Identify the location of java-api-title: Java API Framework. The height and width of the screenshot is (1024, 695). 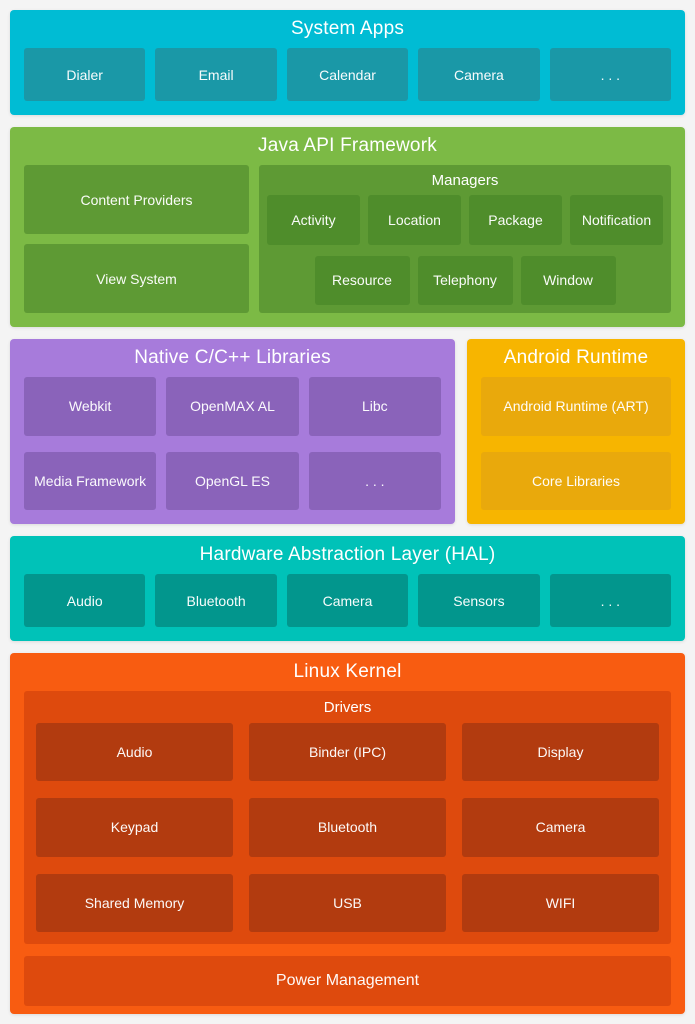
(347, 145).